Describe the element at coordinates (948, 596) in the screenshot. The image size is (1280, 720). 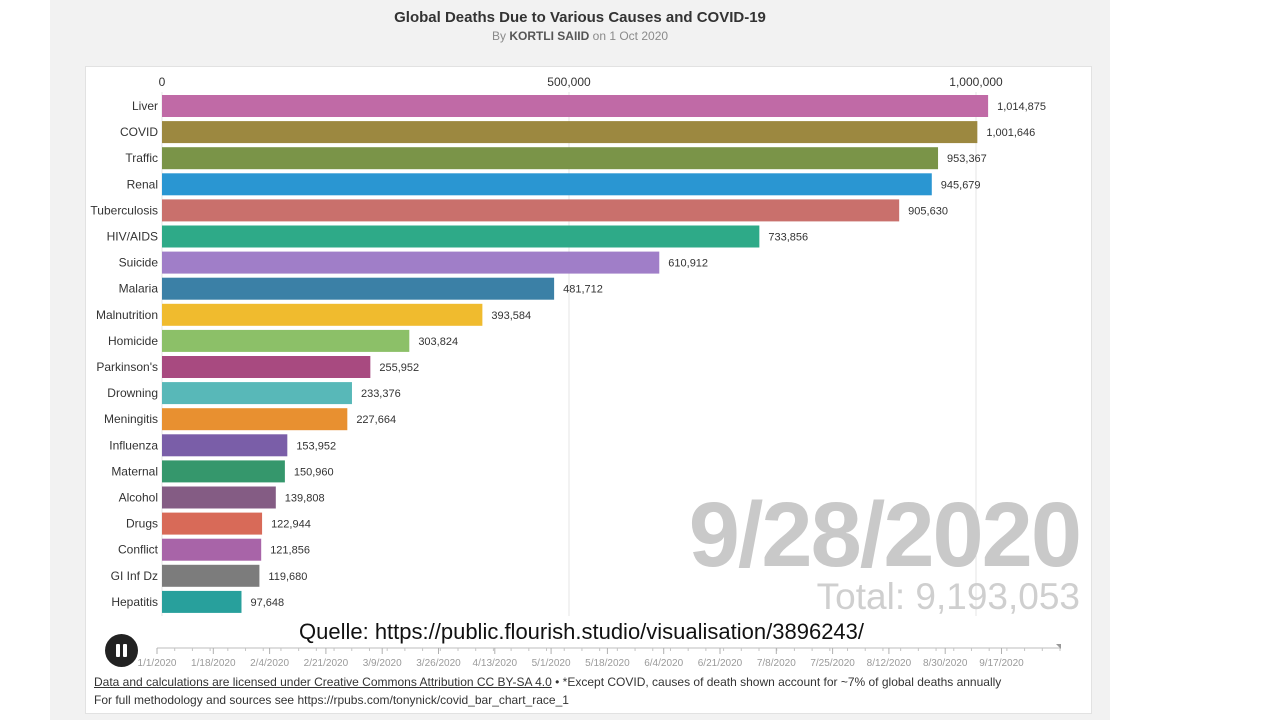
I see `total-label: Total: 9,193,053` at that location.